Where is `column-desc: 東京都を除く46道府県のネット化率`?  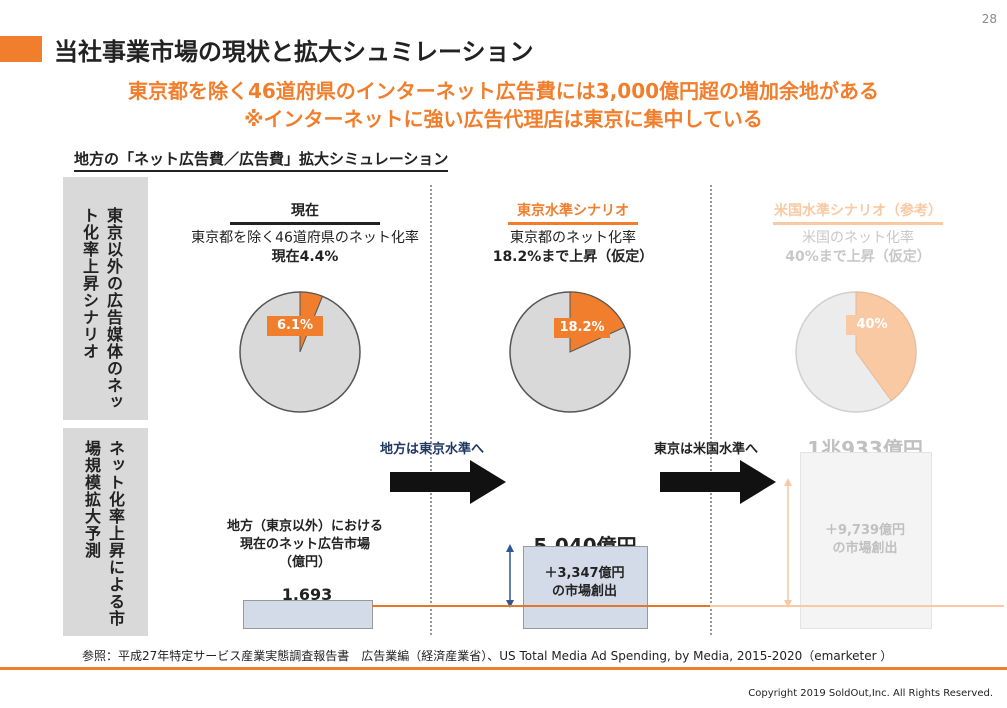
column-desc: 東京都を除く46道府県のネット化率 is located at coordinates (305, 238).